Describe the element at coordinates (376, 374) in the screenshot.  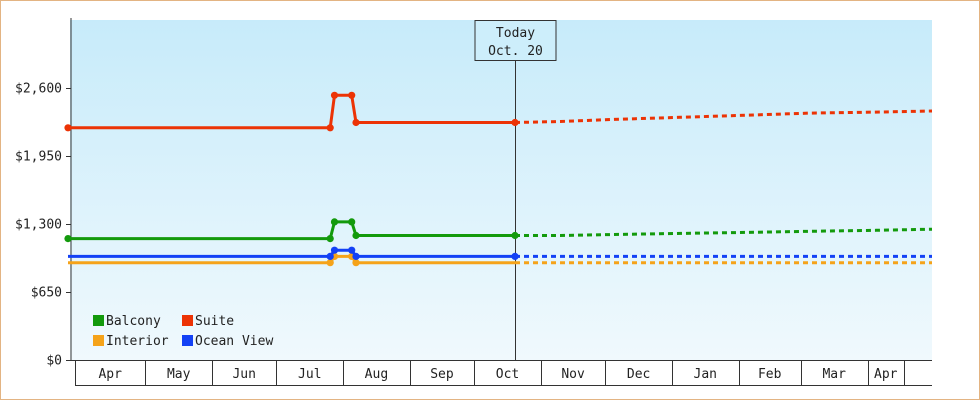
I see `x-tick-label: Aug` at that location.